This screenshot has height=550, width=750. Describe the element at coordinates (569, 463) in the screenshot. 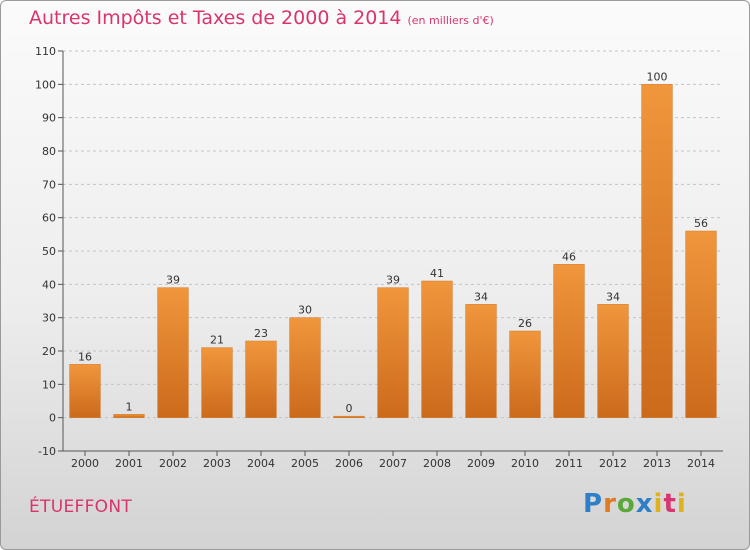

I see `x-tick-label: 2011` at that location.